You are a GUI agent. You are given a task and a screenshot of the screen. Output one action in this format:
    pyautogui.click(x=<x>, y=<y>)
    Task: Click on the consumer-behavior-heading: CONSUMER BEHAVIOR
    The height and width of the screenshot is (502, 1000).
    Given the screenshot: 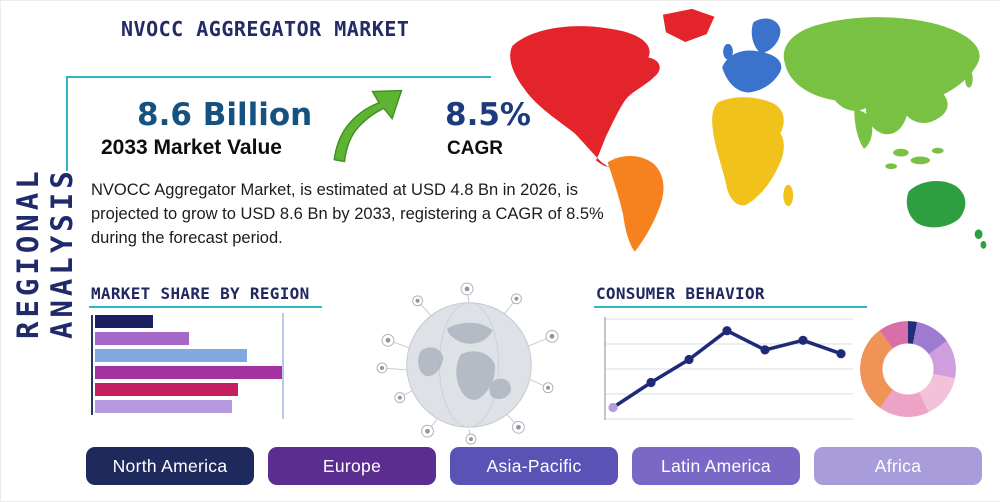 What is the action you would take?
    pyautogui.click(x=680, y=293)
    